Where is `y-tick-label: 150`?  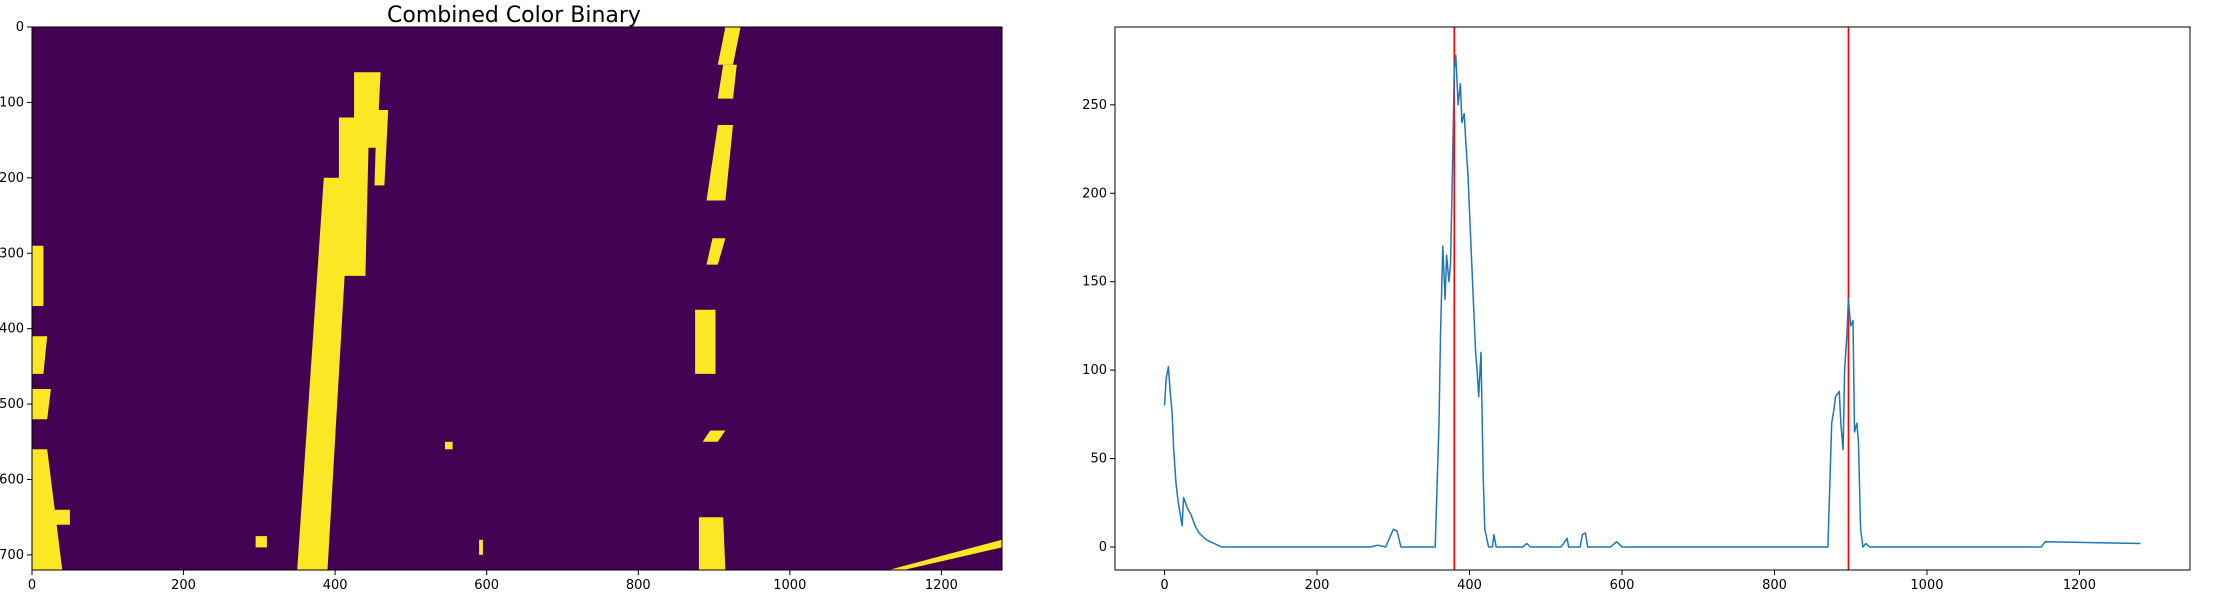 y-tick-label: 150 is located at coordinates (1094, 282).